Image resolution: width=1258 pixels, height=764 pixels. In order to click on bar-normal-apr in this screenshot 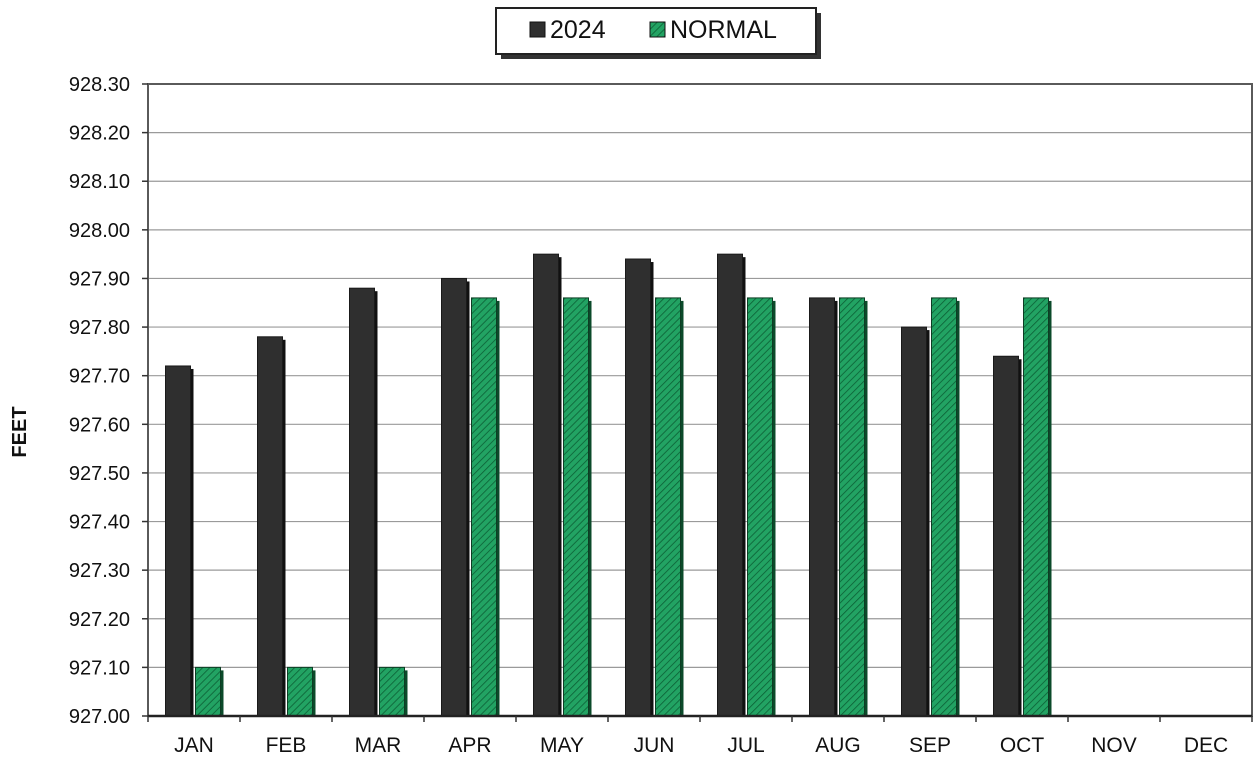, I will do `click(484, 507)`.